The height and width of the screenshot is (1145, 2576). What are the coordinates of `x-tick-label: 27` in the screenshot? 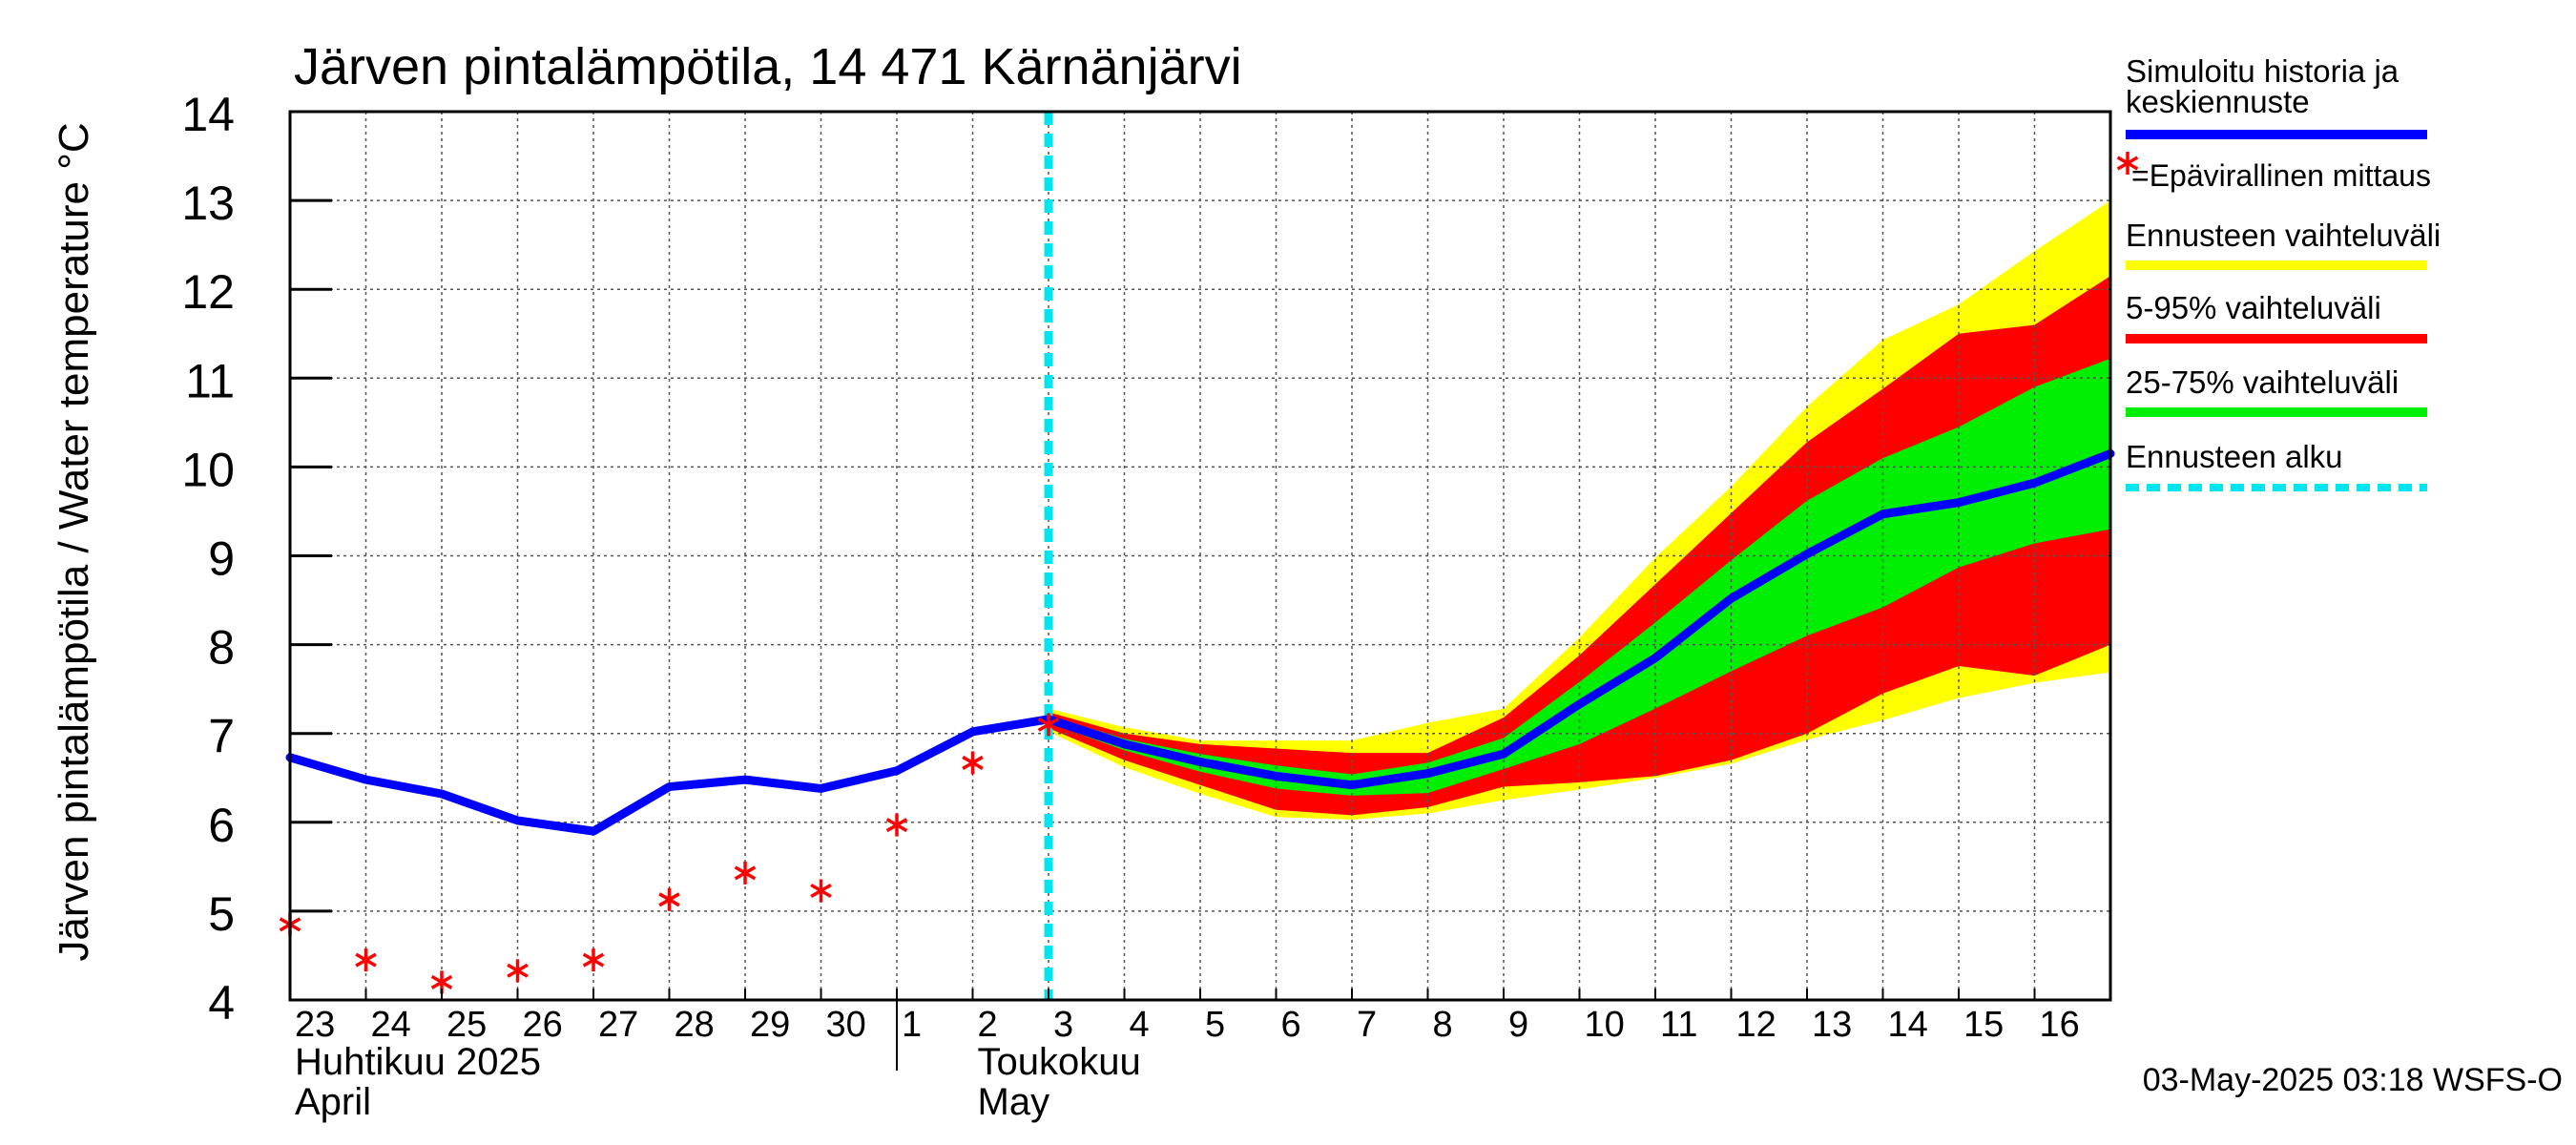 It's located at (618, 1025).